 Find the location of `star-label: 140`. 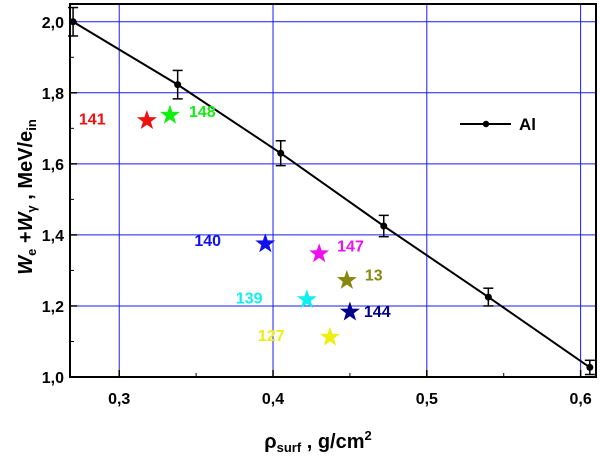

star-label: 140 is located at coordinates (207, 241).